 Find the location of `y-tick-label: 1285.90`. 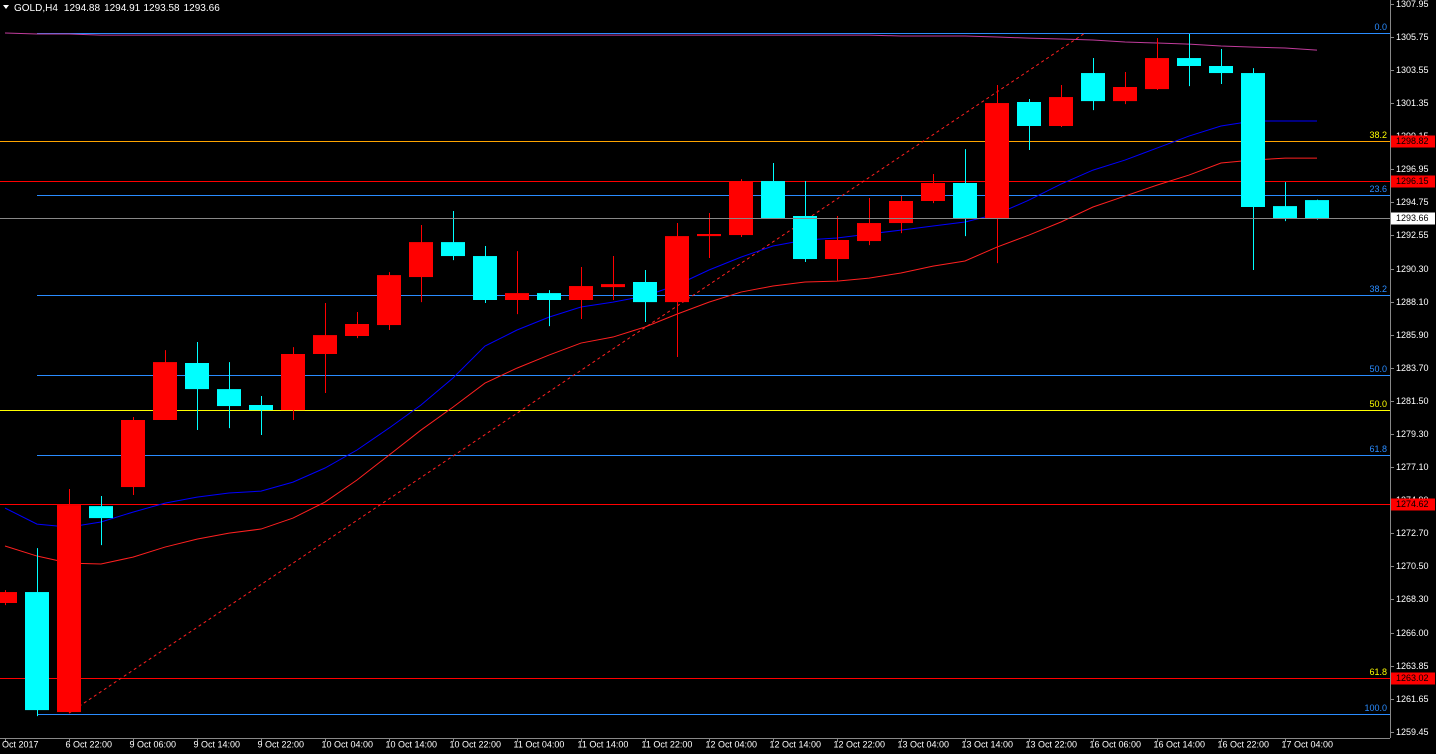

y-tick-label: 1285.90 is located at coordinates (1412, 335).